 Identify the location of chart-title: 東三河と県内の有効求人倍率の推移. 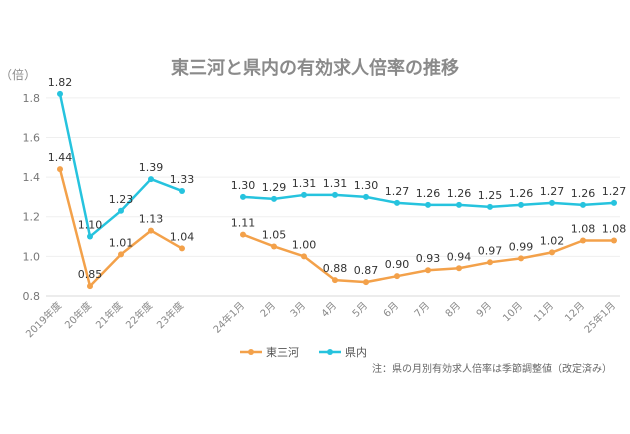
(315, 68).